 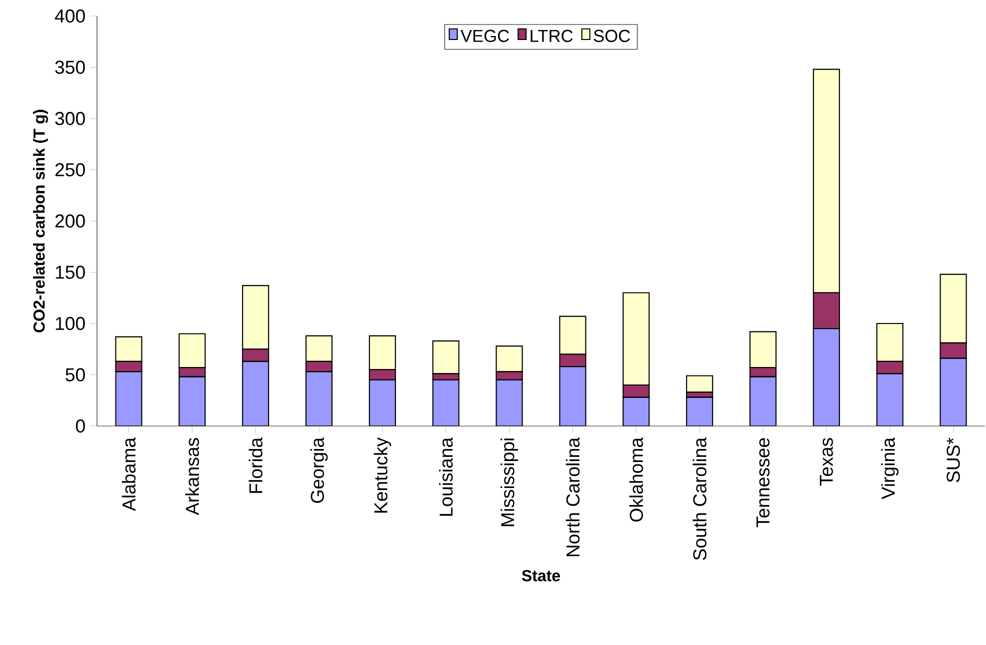 I want to click on x-tick-label: North Carolina, so click(x=573, y=496).